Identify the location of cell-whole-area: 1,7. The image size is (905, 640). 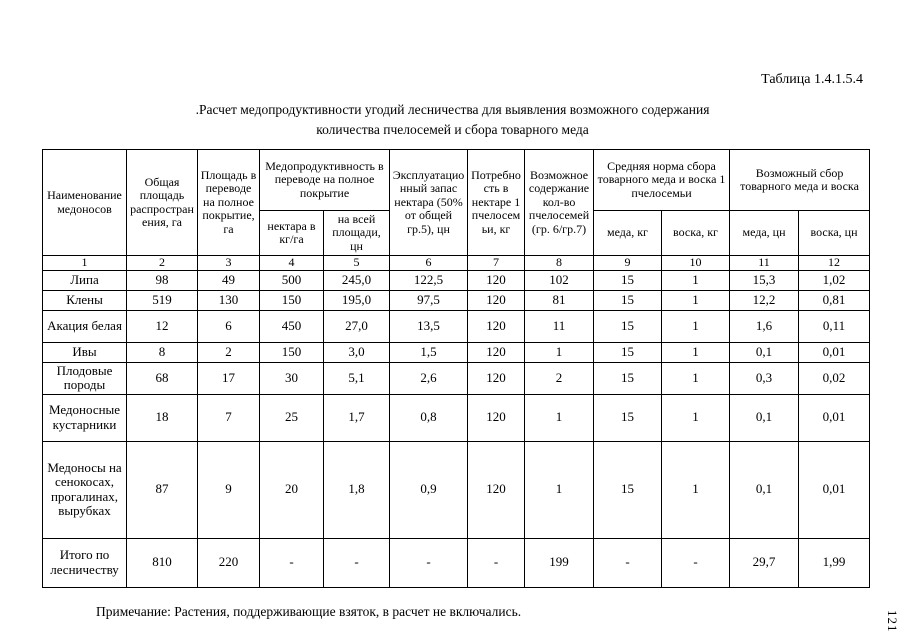
(356, 417).